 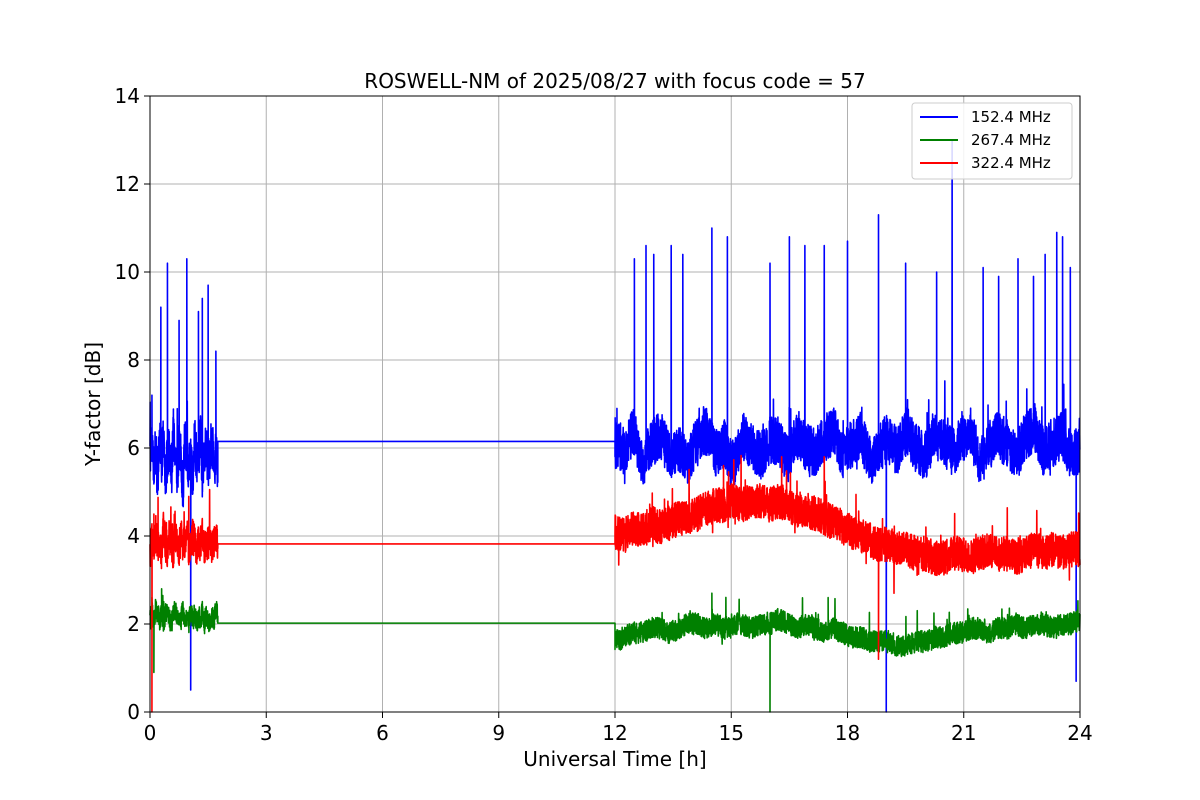 What do you see at coordinates (382, 733) in the screenshot?
I see `x-tick-label: 6` at bounding box center [382, 733].